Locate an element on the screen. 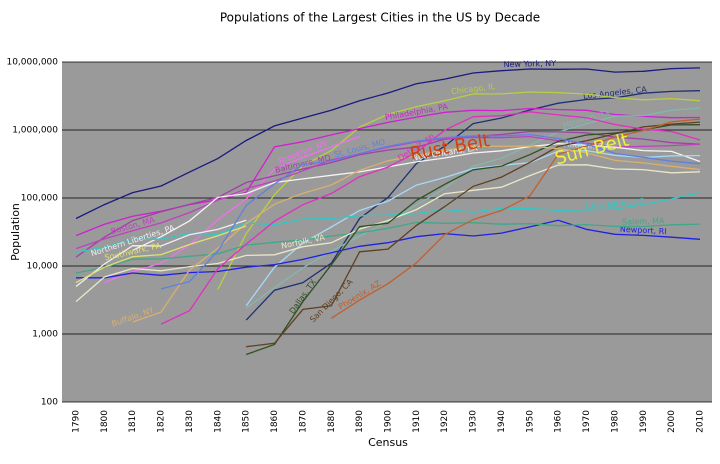 The image size is (720, 464). x-tick-label: 1800 is located at coordinates (105, 421).